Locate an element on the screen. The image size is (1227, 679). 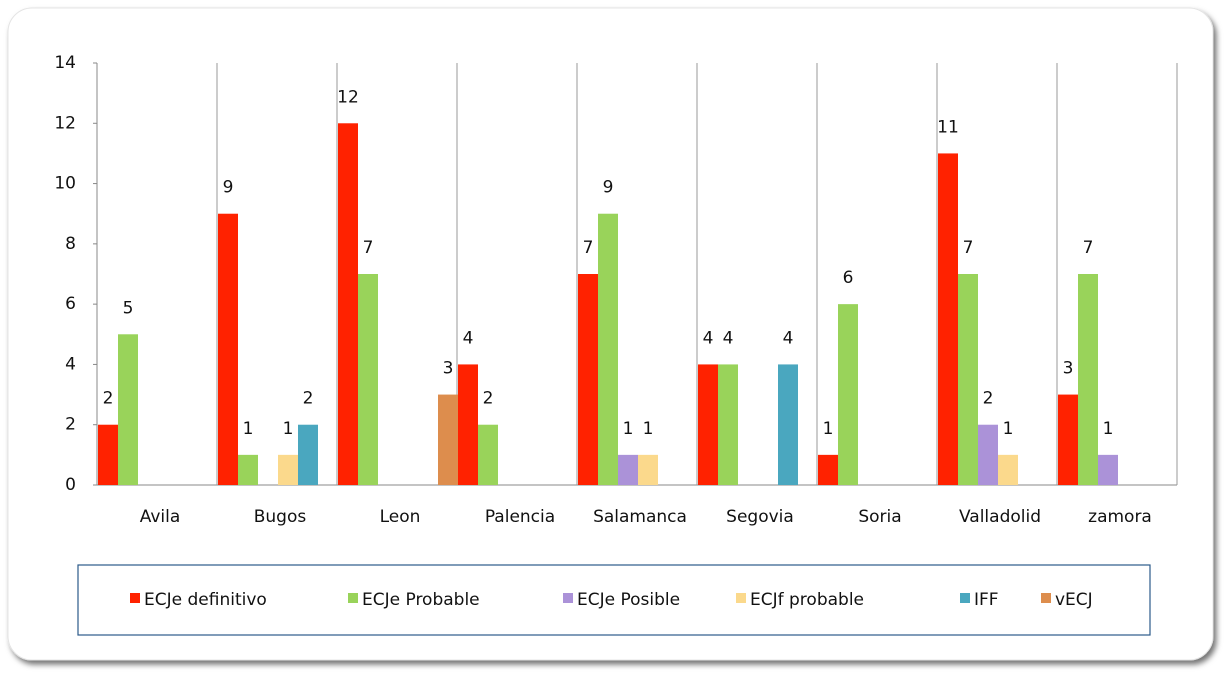
x-tick-label: Salamanca is located at coordinates (640, 517).